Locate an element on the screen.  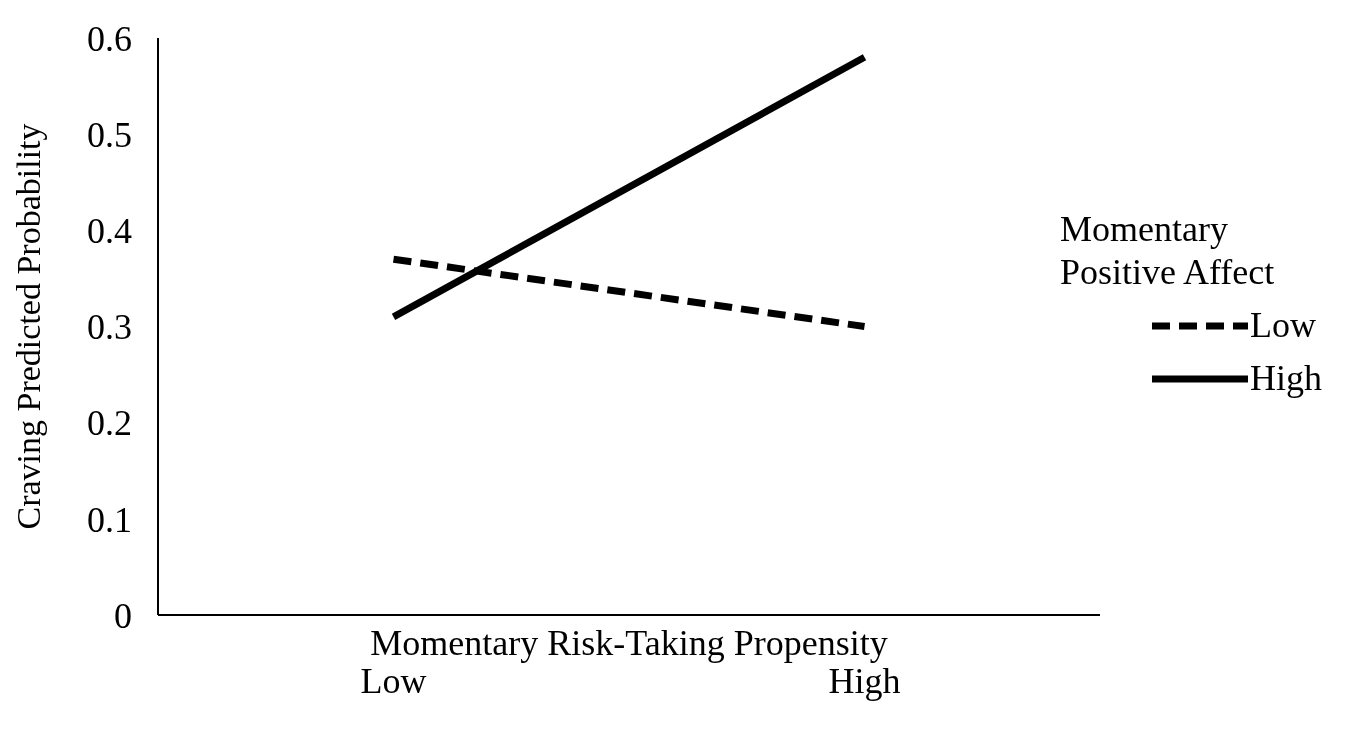
y-axis-title: Craving Predicted Probability is located at coordinates (29, 326).